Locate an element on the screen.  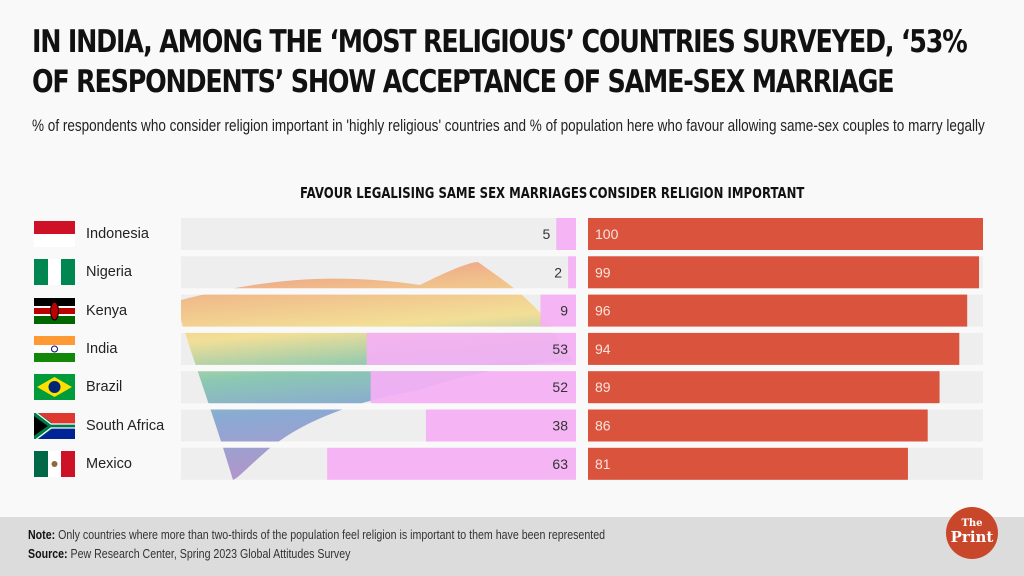
country-name: Brazil is located at coordinates (104, 387).